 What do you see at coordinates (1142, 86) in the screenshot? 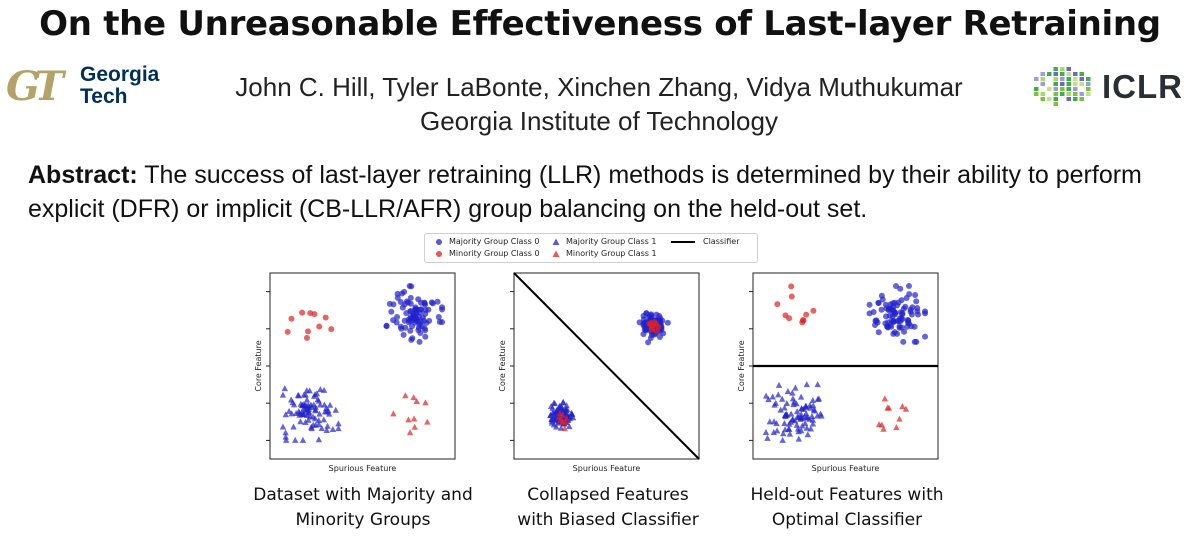
I see `iclr-wordmark: ICLR` at bounding box center [1142, 86].